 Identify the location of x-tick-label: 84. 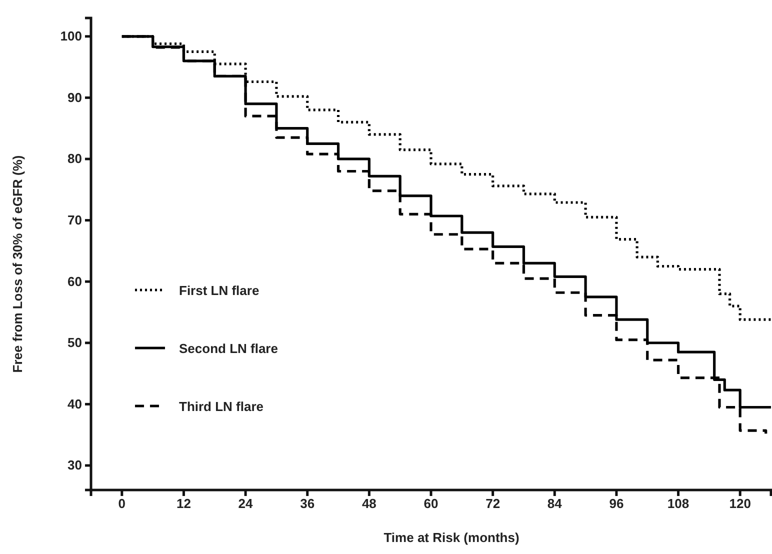
(555, 504).